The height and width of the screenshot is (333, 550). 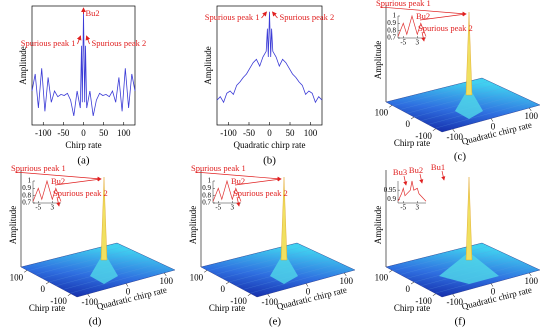 I want to click on annotation: Bu1, so click(x=438, y=167).